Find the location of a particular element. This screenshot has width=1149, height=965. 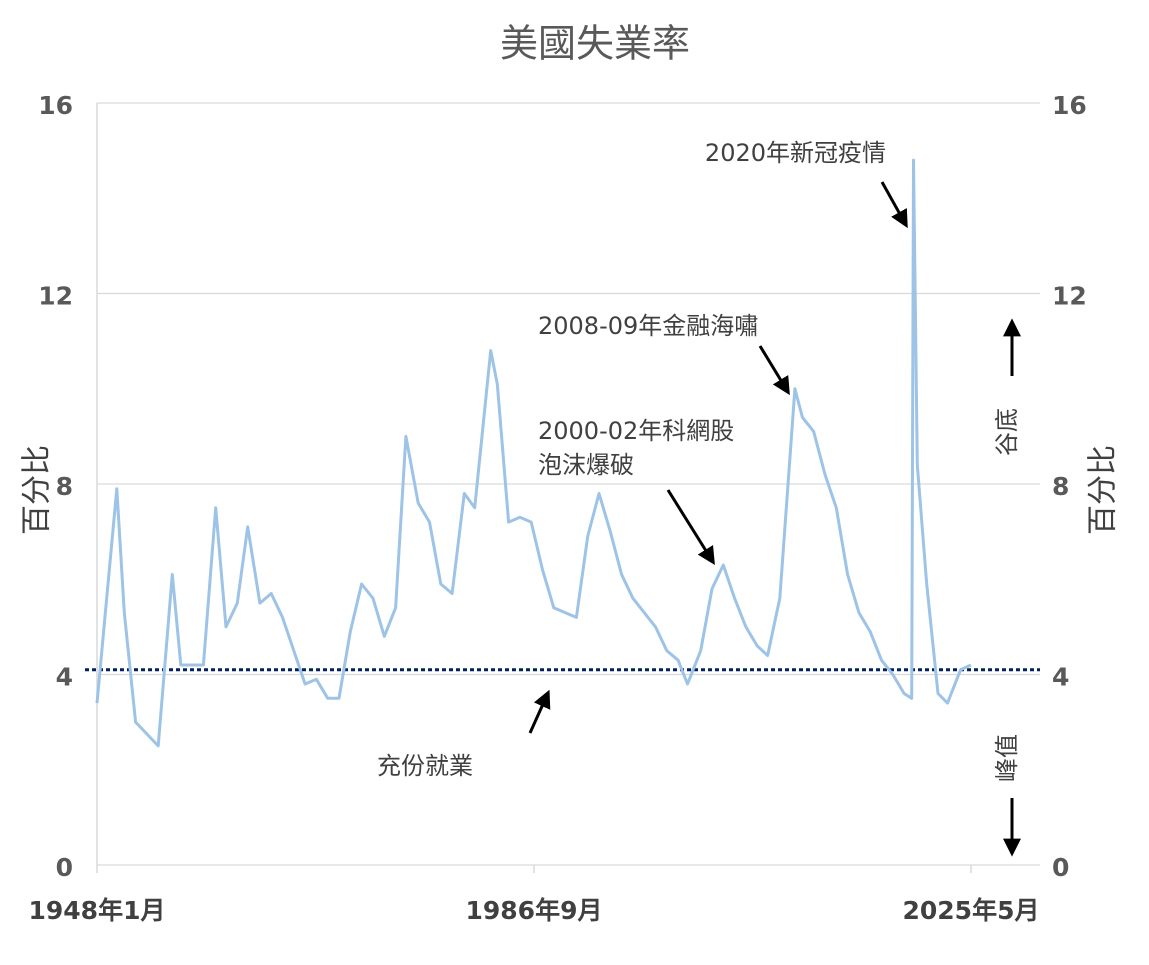

y2-tick-label: 8 is located at coordinates (1060, 486).